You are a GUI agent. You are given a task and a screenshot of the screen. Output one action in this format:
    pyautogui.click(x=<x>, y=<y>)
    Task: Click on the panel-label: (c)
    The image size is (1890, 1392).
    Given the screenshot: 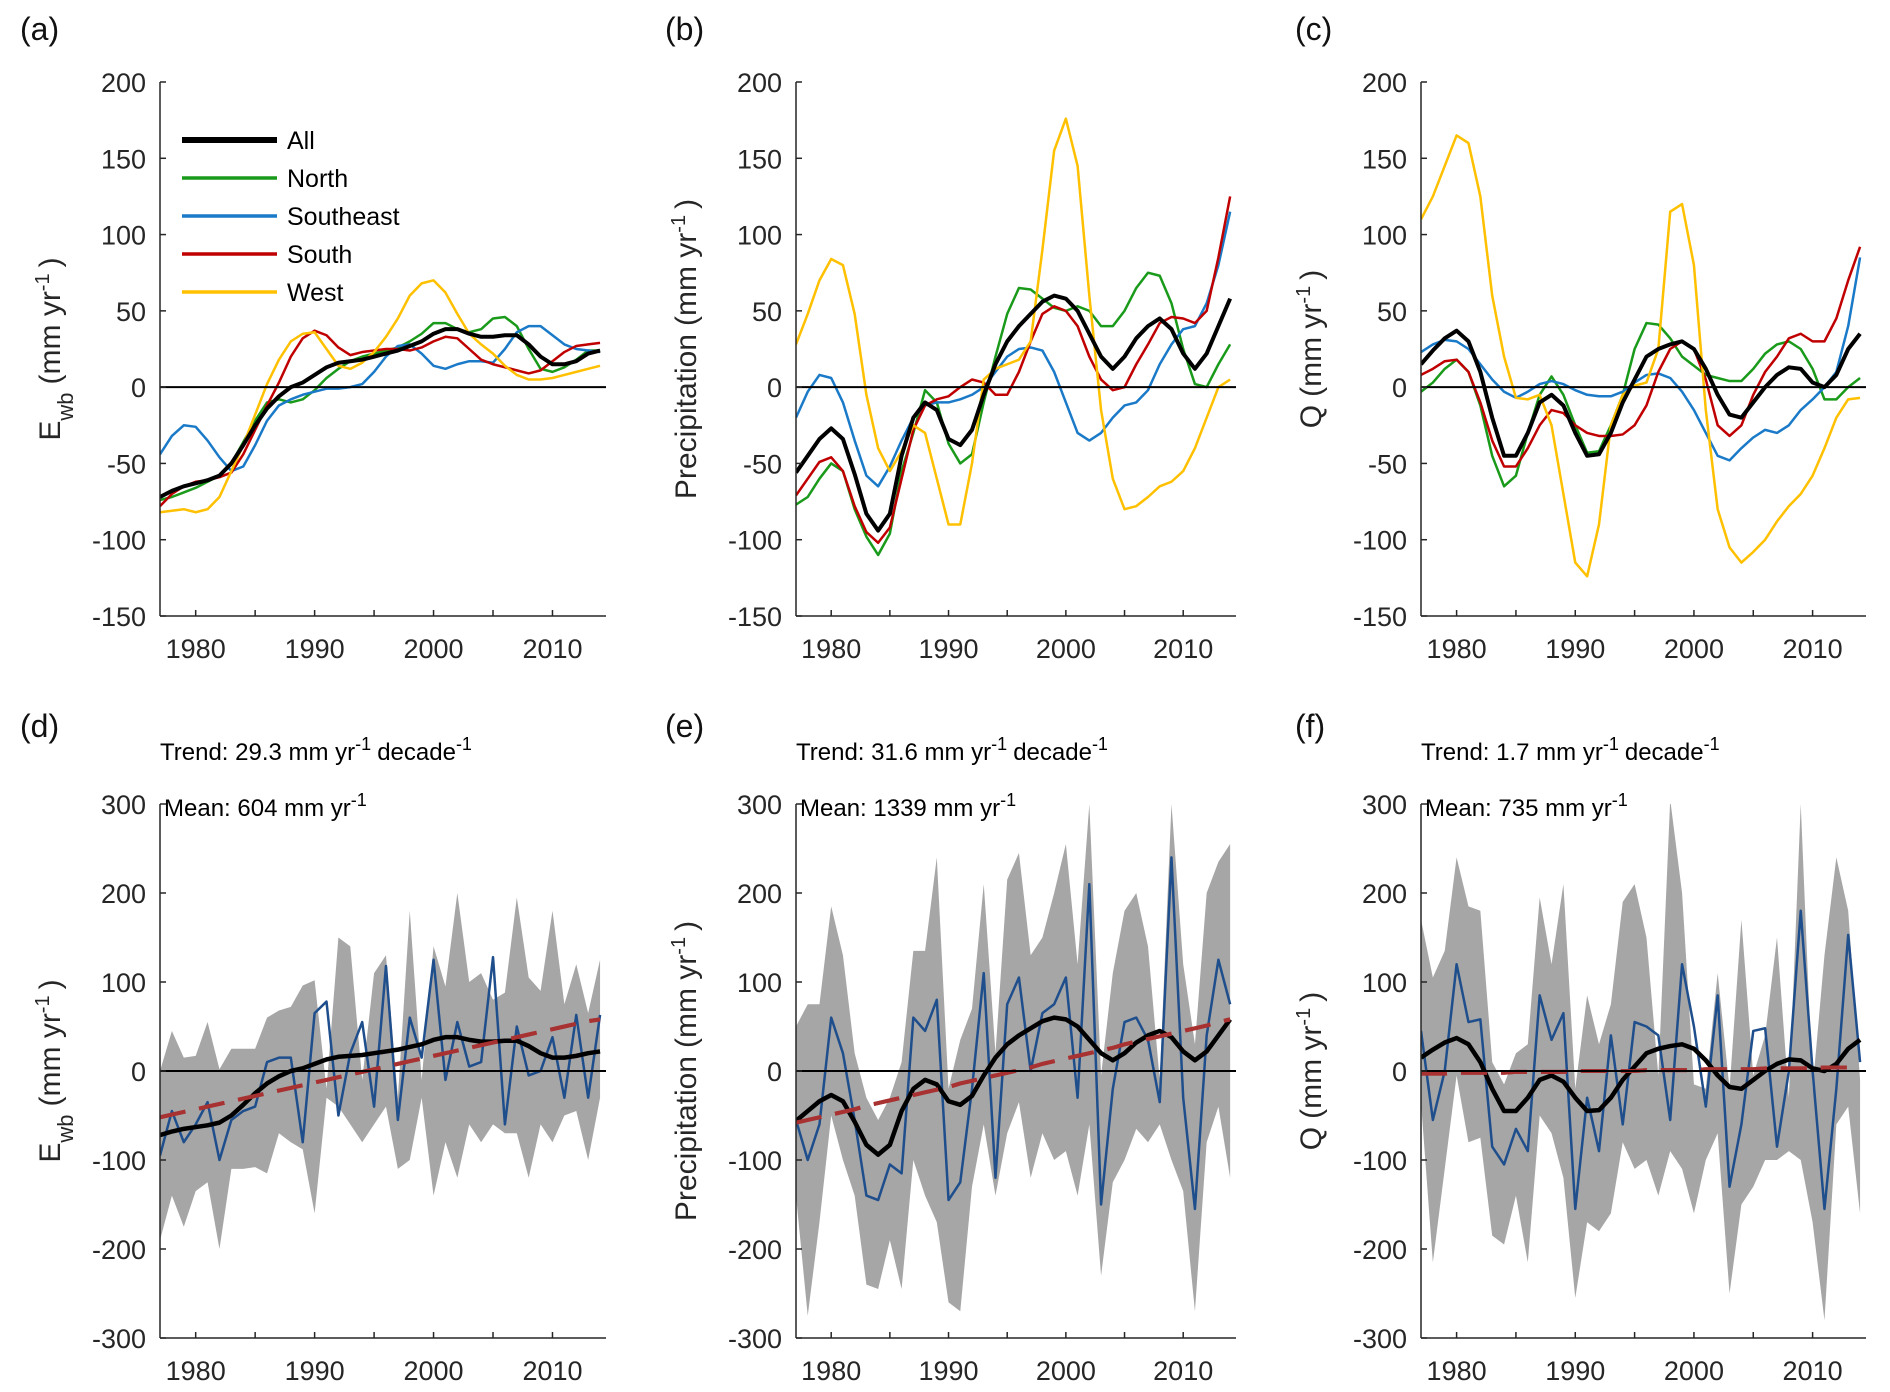 What is the action you would take?
    pyautogui.click(x=1313, y=29)
    